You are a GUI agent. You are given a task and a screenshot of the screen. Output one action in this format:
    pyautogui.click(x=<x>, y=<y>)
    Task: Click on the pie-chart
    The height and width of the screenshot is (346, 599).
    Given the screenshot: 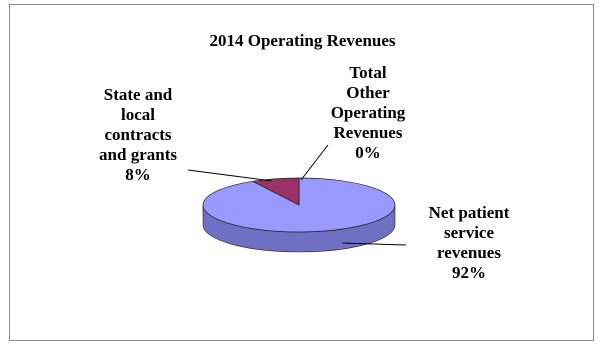 What is the action you would take?
    pyautogui.click(x=297, y=198)
    